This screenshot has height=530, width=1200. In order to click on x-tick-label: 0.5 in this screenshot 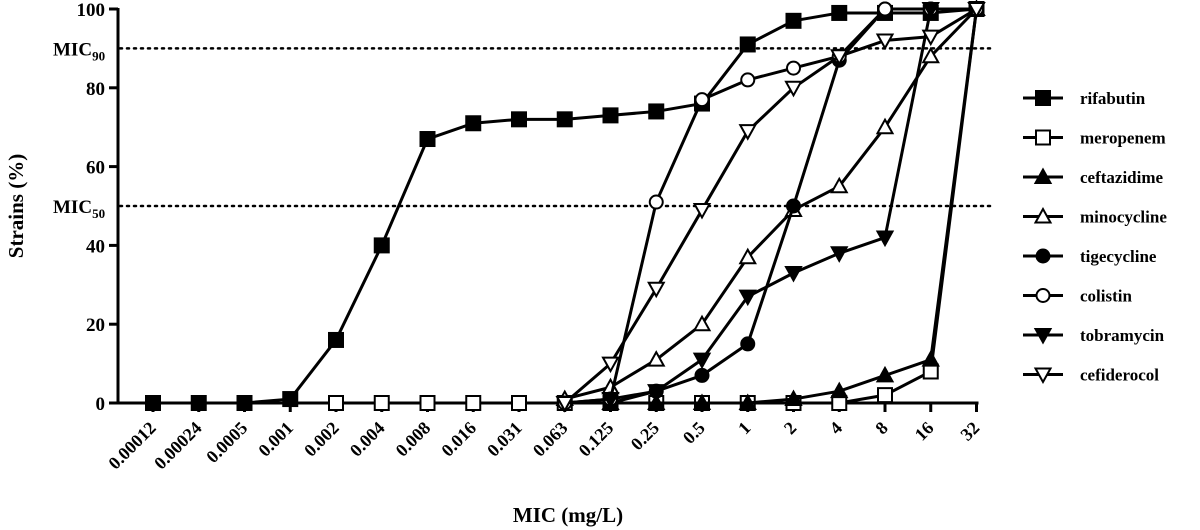, I will do `click(694, 433)`.